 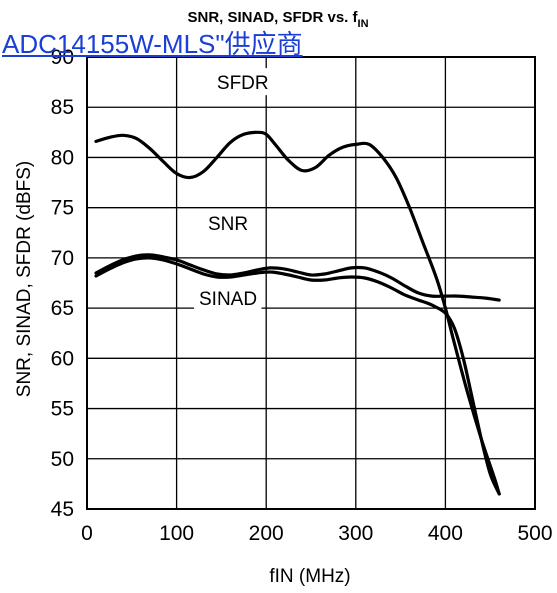 I want to click on y-axis-label: SNR, SINAD, SFDR (dBFS), so click(x=24, y=279).